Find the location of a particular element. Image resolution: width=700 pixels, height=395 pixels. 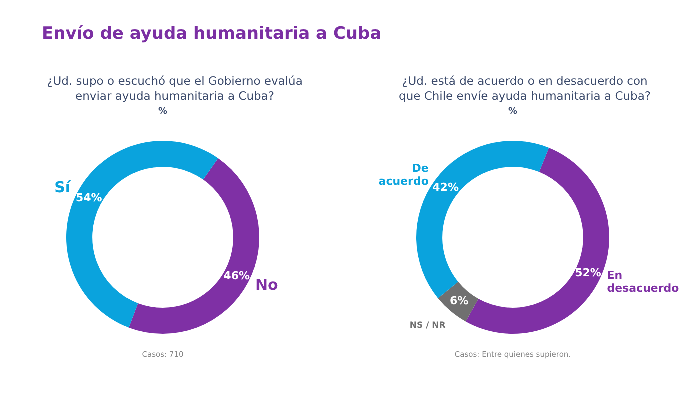

data-label: 6% is located at coordinates (459, 301).